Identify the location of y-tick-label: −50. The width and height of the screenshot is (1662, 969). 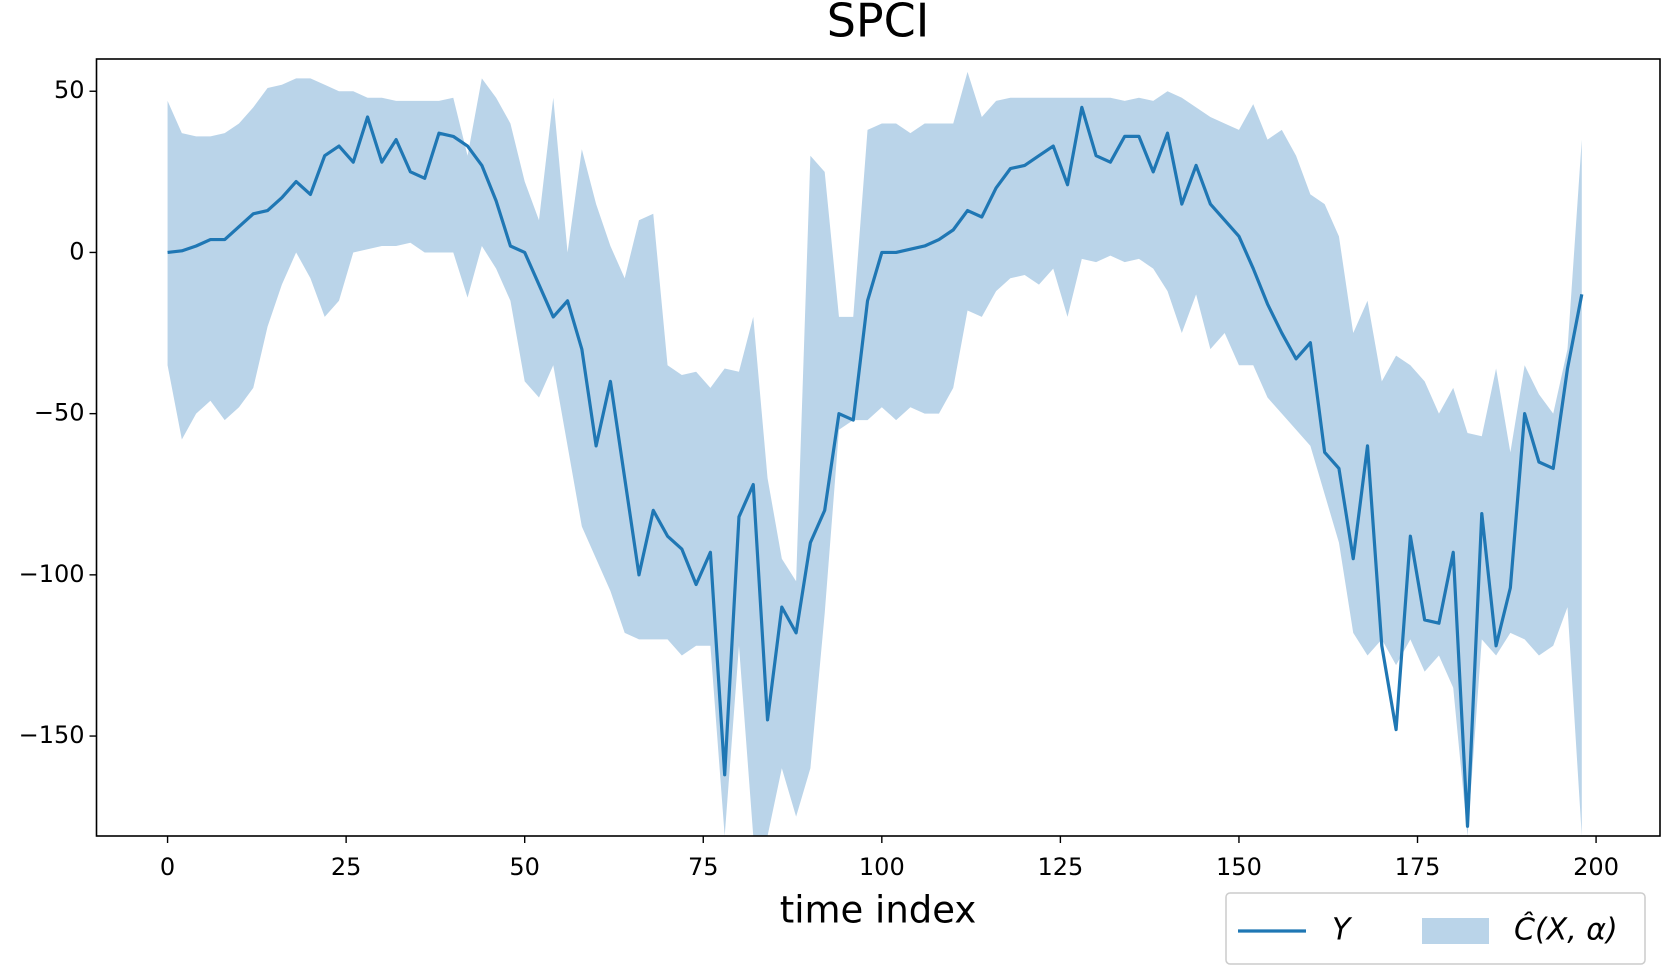
(59, 413).